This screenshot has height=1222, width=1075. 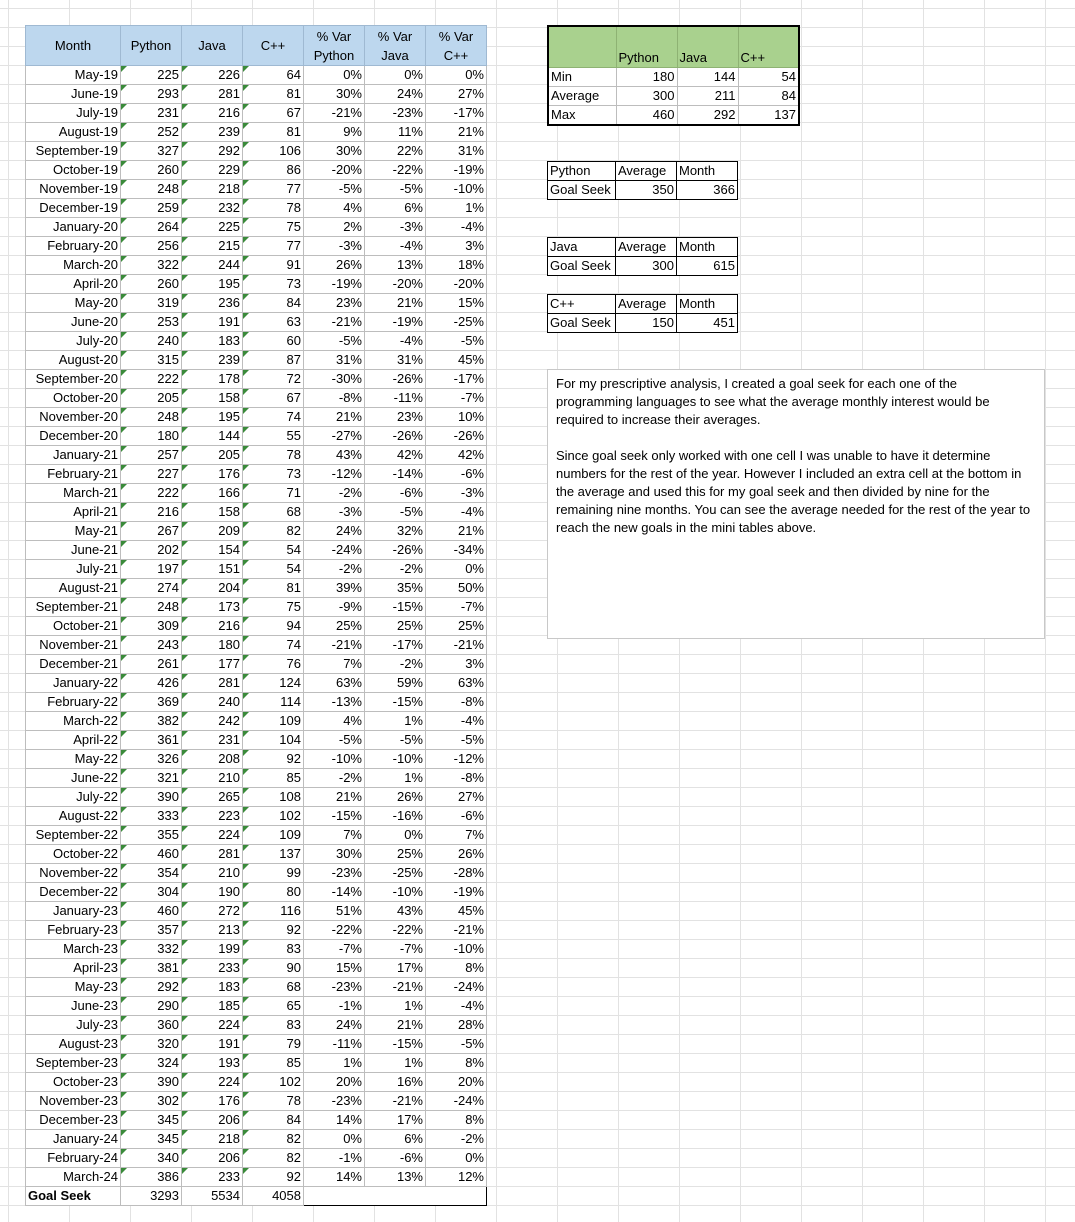 What do you see at coordinates (334, 1177) in the screenshot?
I see `value-cell: 14%` at bounding box center [334, 1177].